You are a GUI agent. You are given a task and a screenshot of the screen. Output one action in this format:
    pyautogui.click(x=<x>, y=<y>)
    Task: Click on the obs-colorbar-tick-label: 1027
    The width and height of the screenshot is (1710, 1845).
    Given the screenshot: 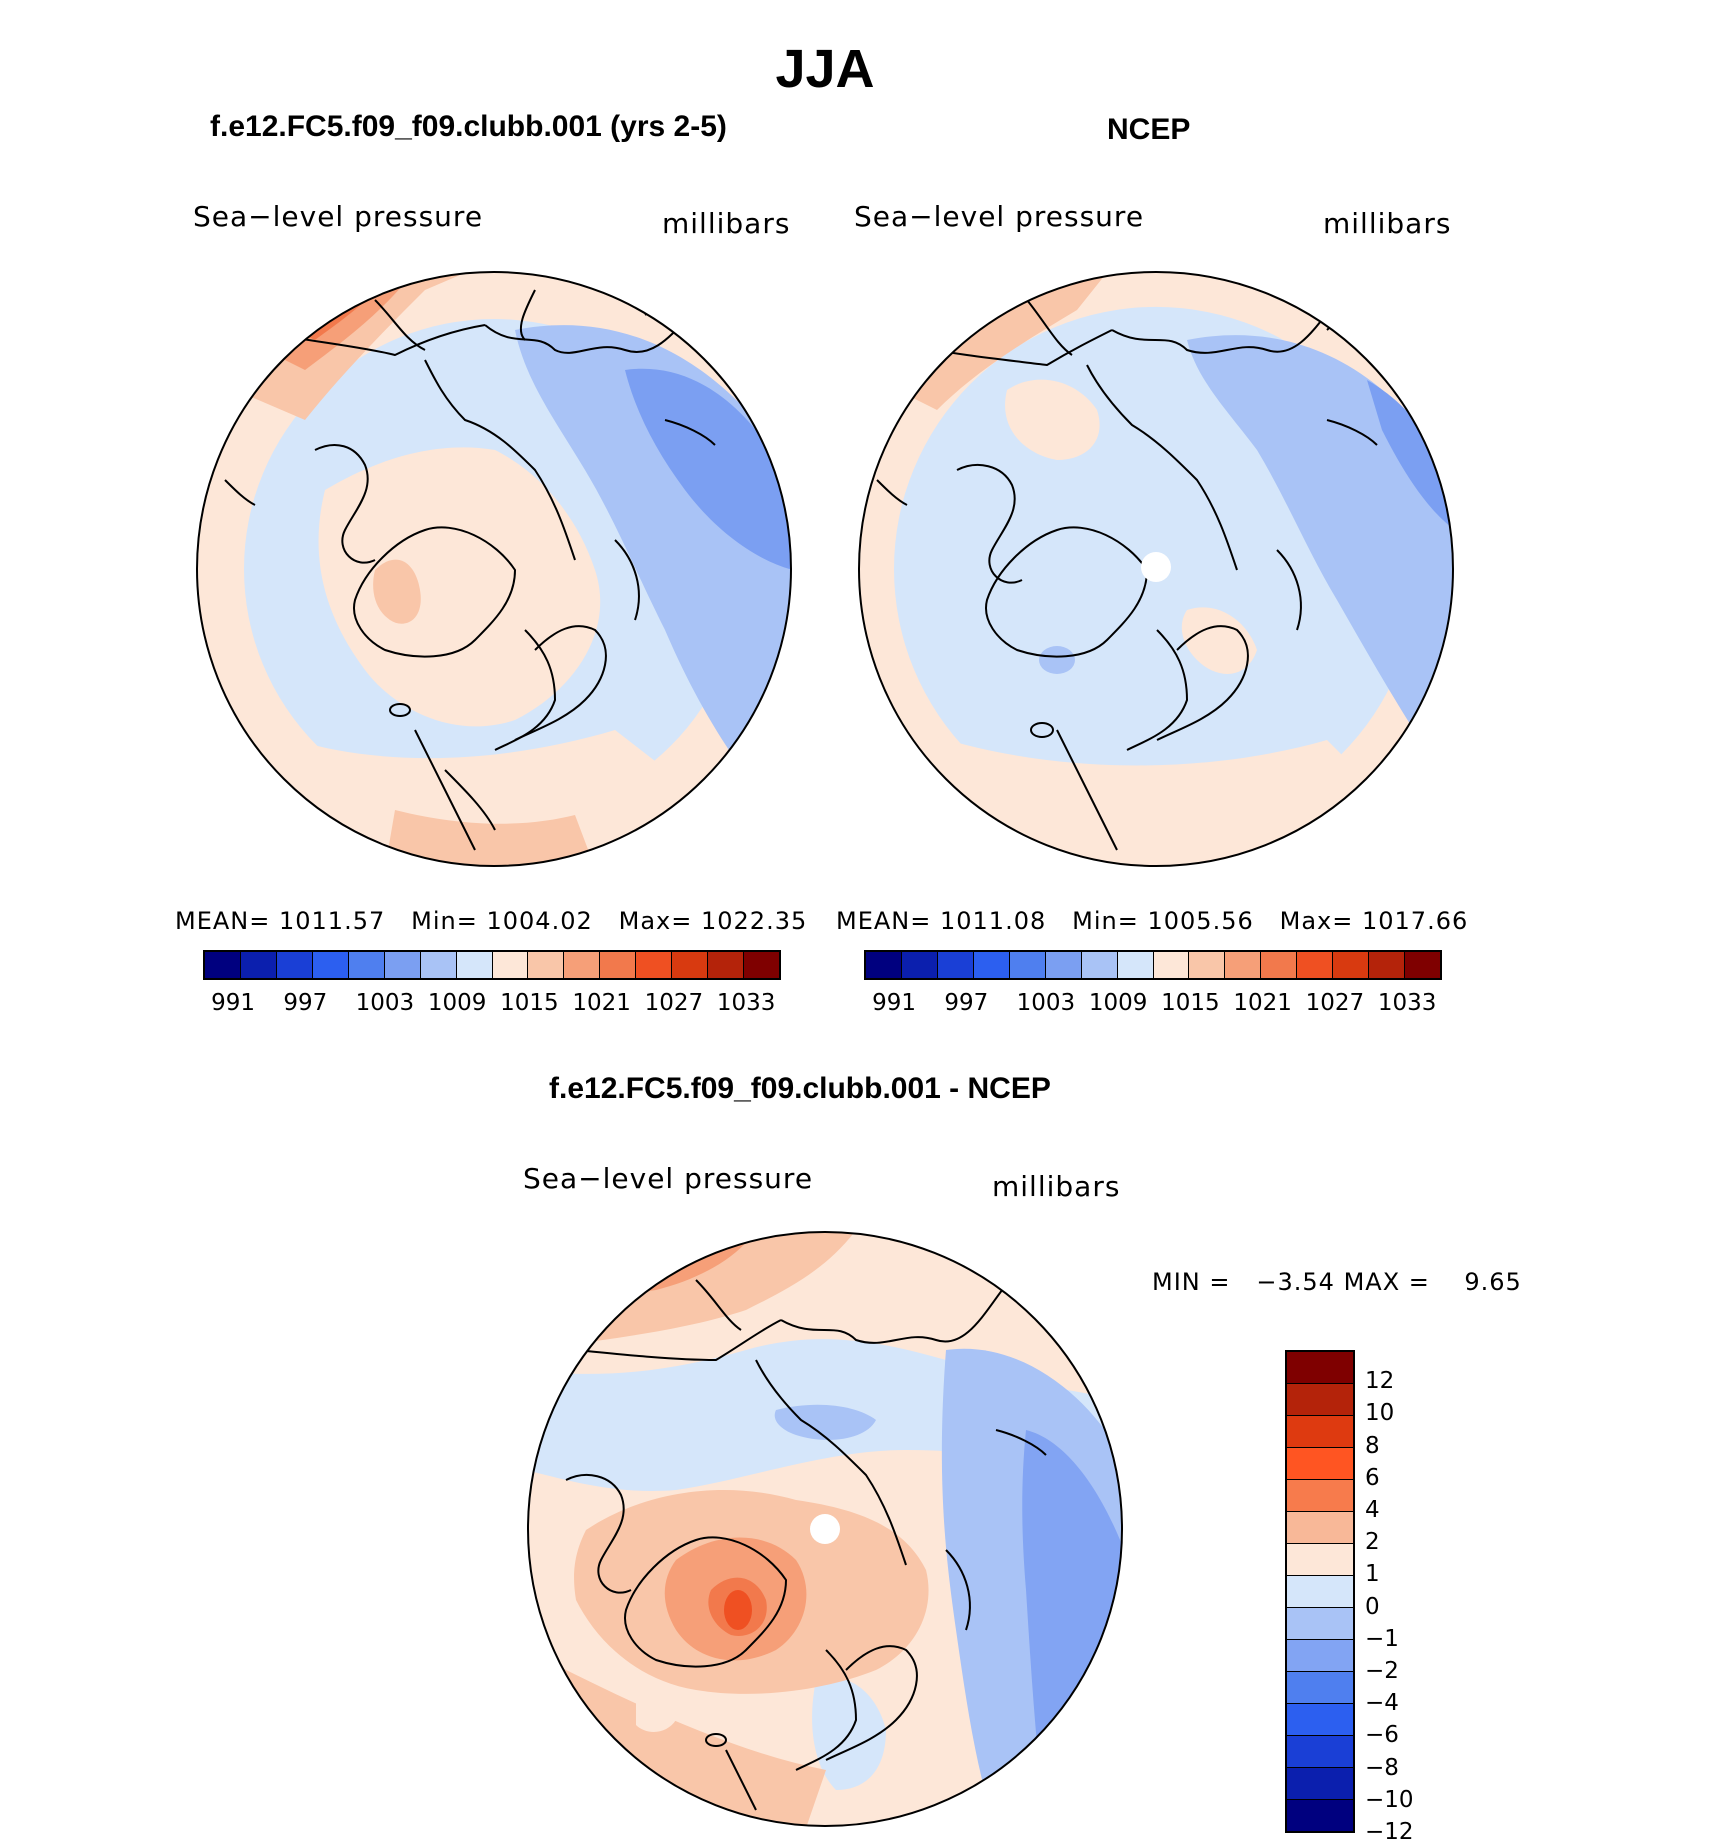 What is the action you would take?
    pyautogui.click(x=1335, y=1003)
    